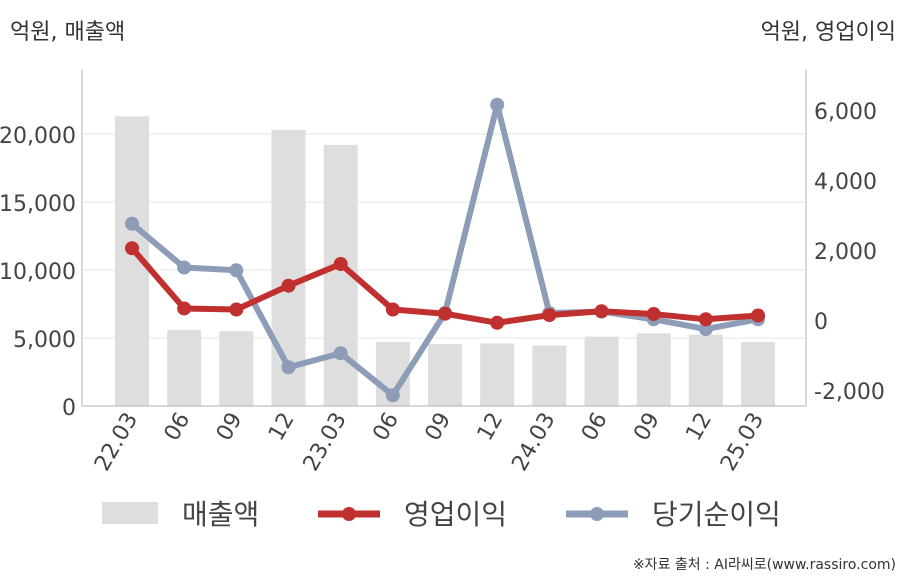 This screenshot has width=908, height=580. I want to click on right-tick-label: -2,000, so click(849, 392).